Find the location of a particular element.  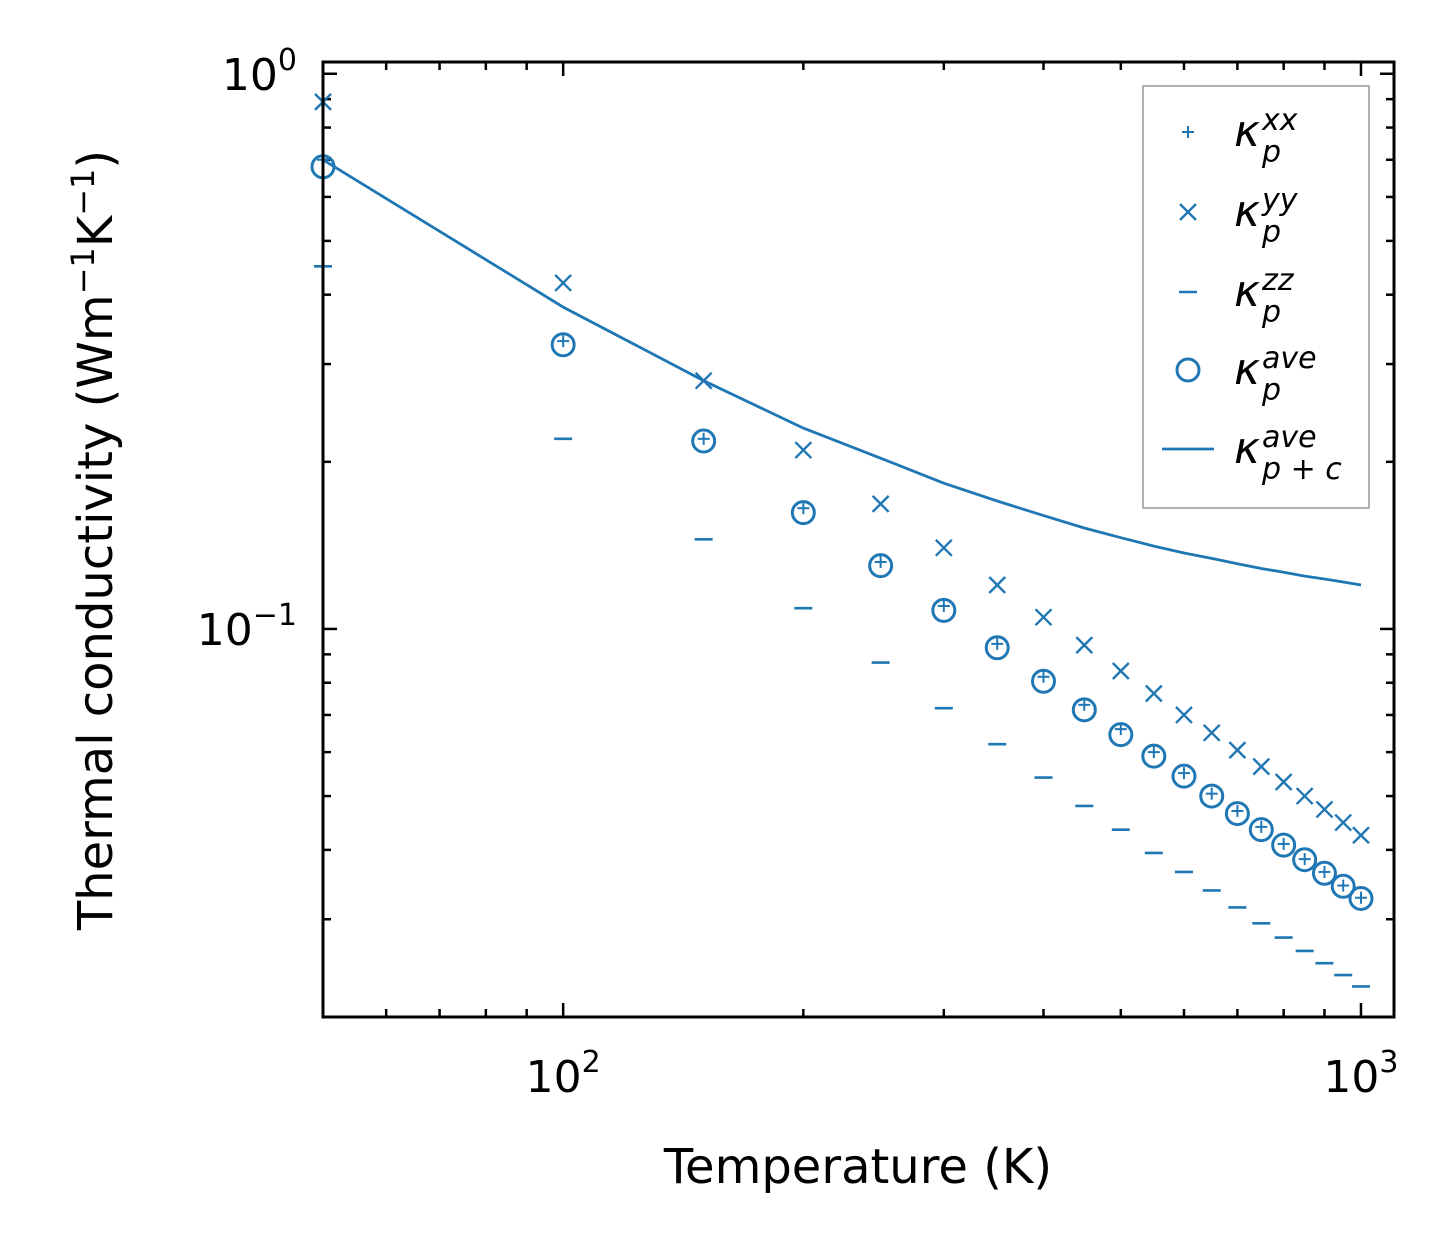

y-axis-label: Thermal conductivity (Wm−1K−1) is located at coordinates (94, 540).